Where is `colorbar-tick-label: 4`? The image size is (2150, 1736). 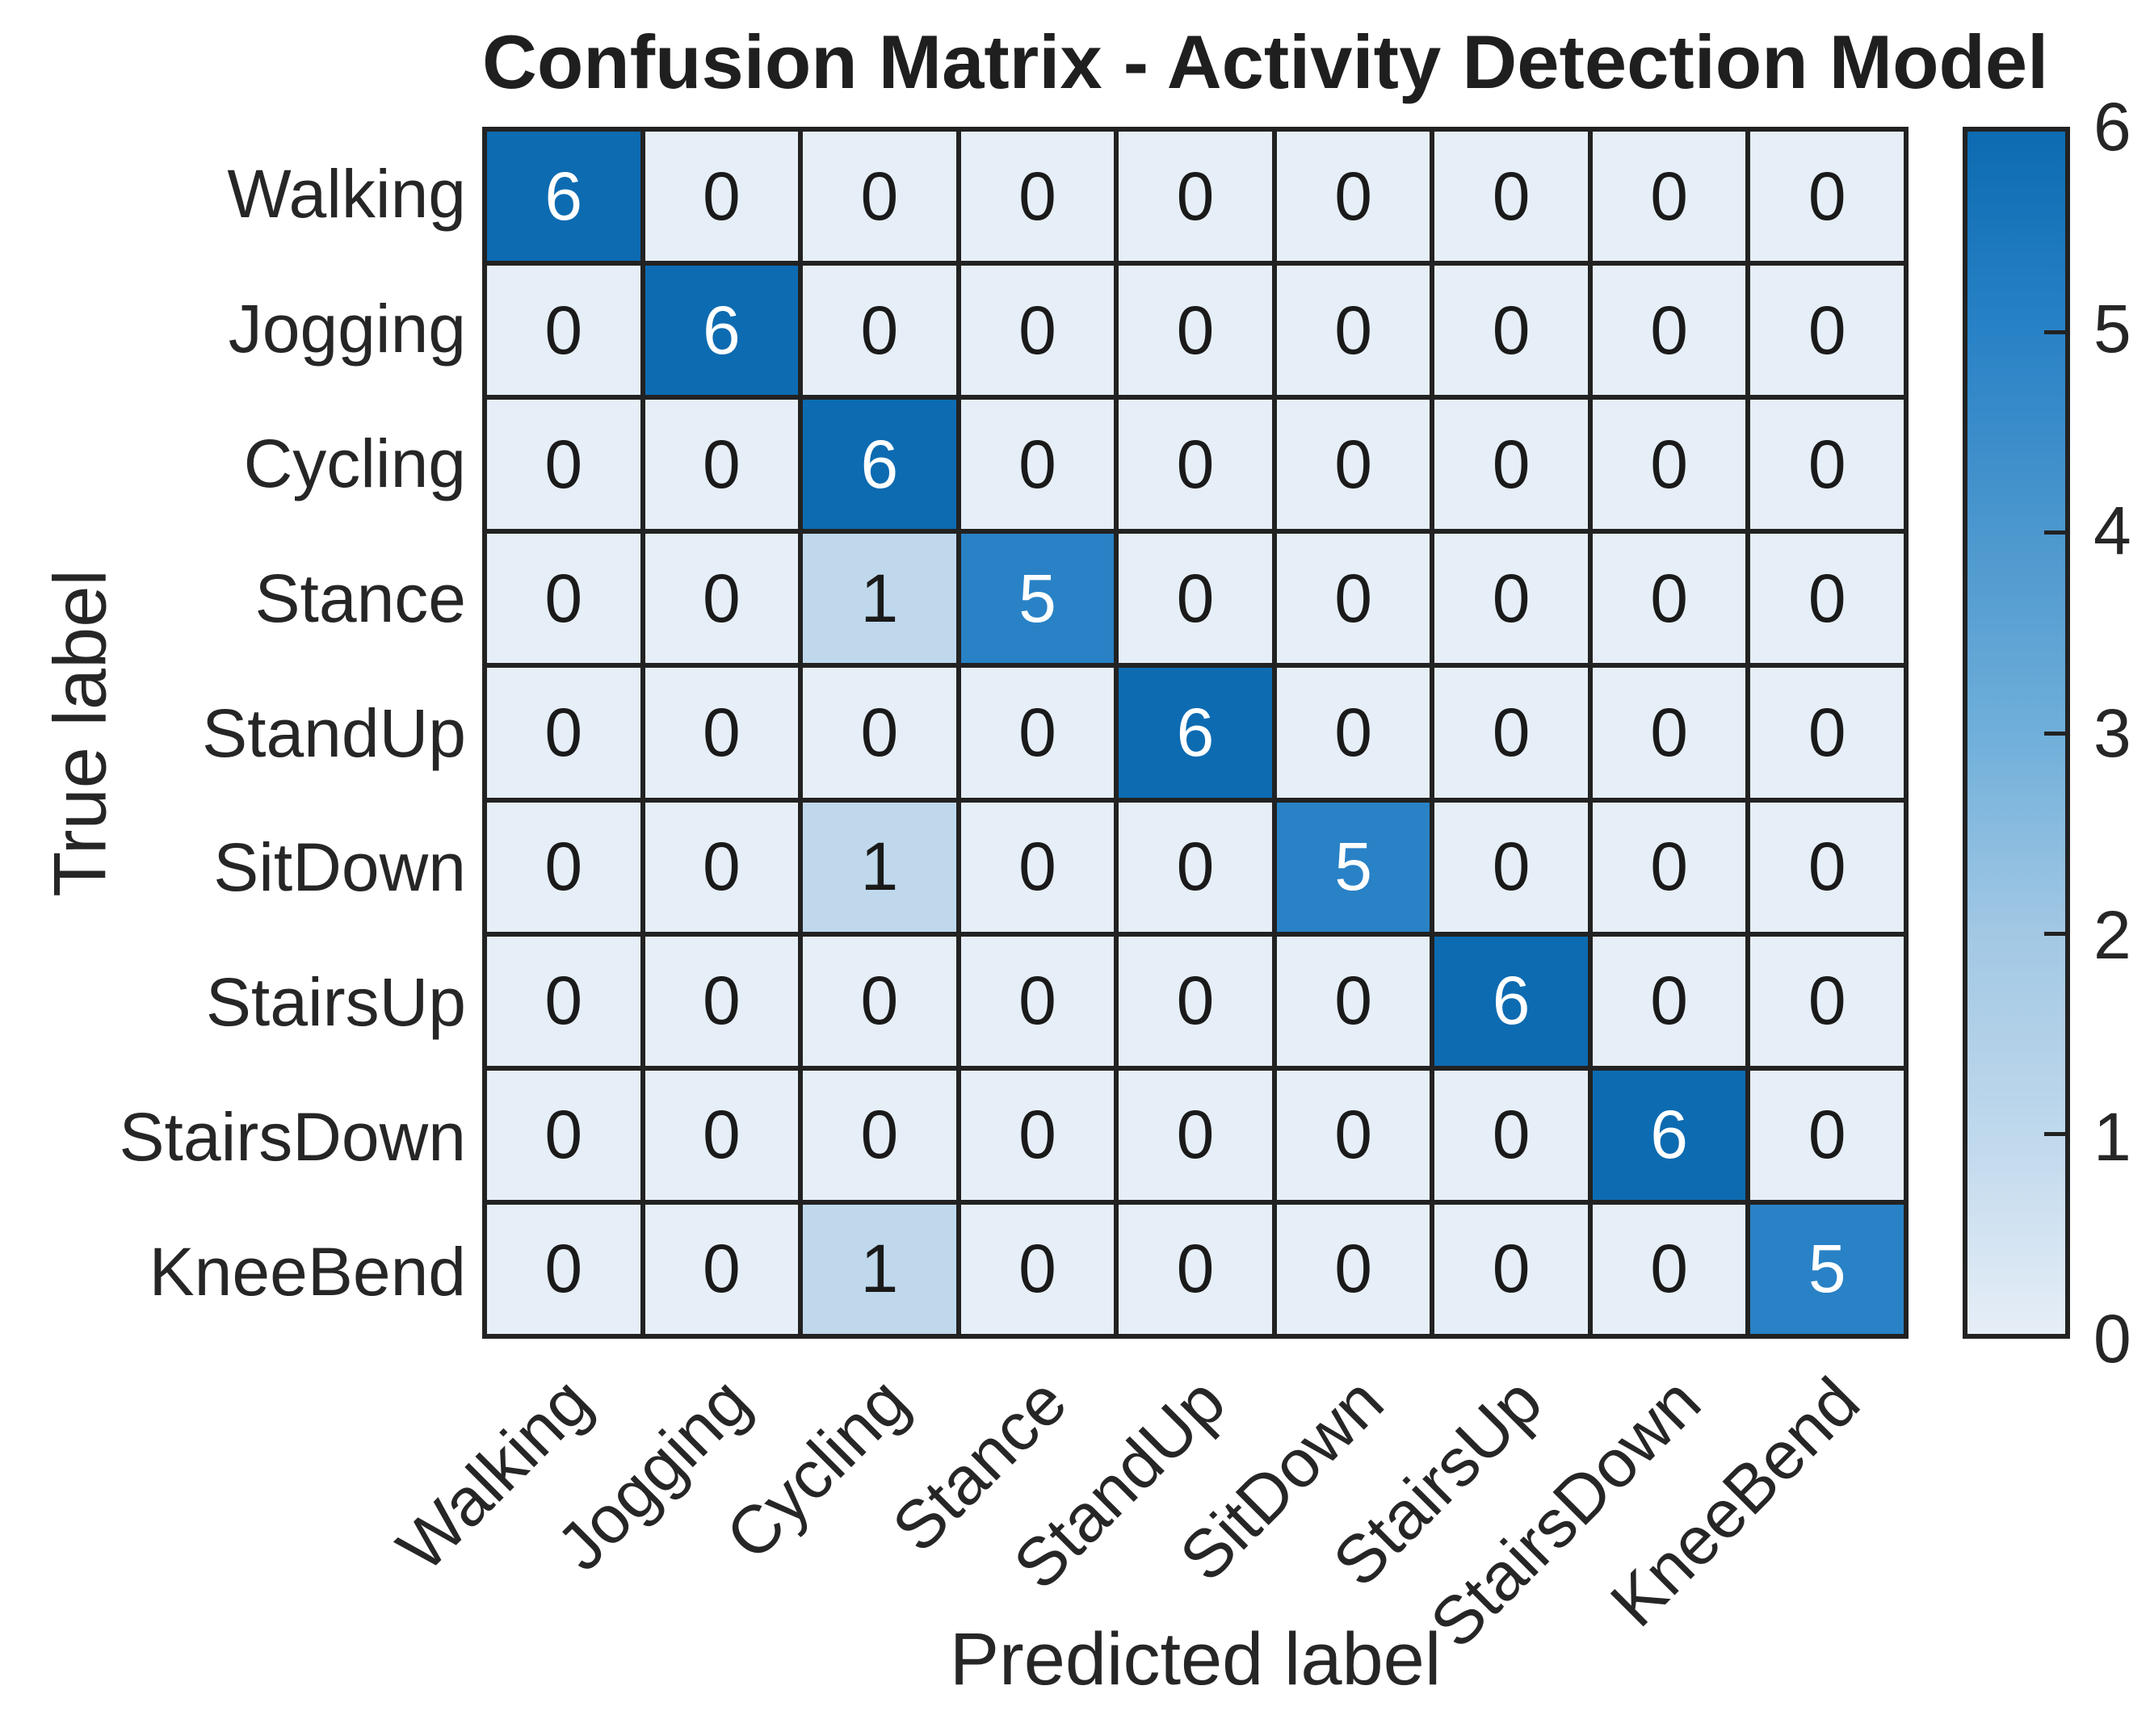 colorbar-tick-label: 4 is located at coordinates (2112, 531).